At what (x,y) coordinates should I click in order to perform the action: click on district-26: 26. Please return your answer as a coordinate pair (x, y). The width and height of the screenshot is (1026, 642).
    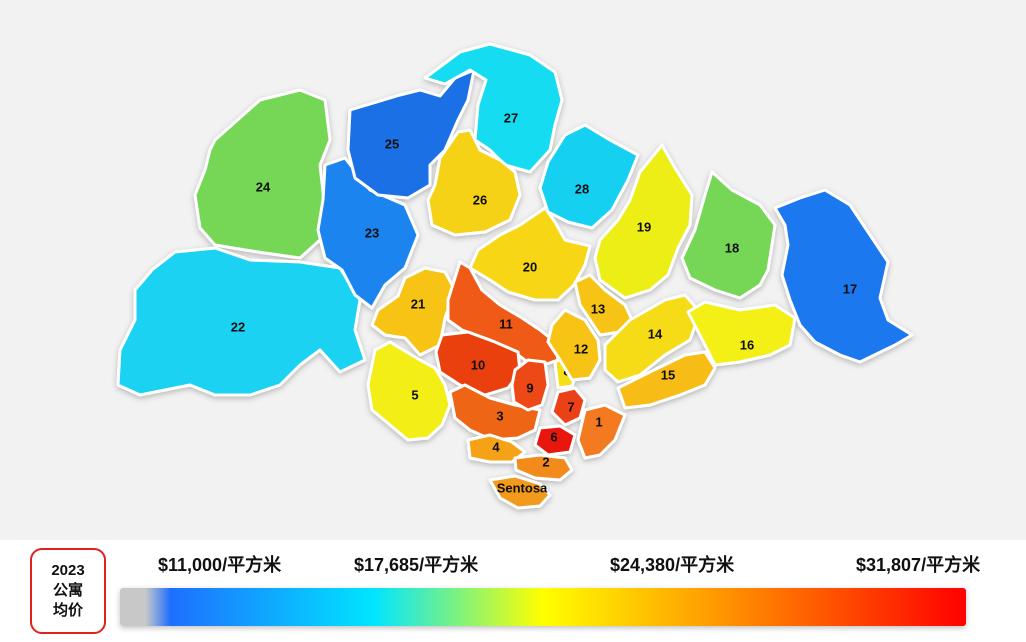
    Looking at the image, I should click on (474, 182).